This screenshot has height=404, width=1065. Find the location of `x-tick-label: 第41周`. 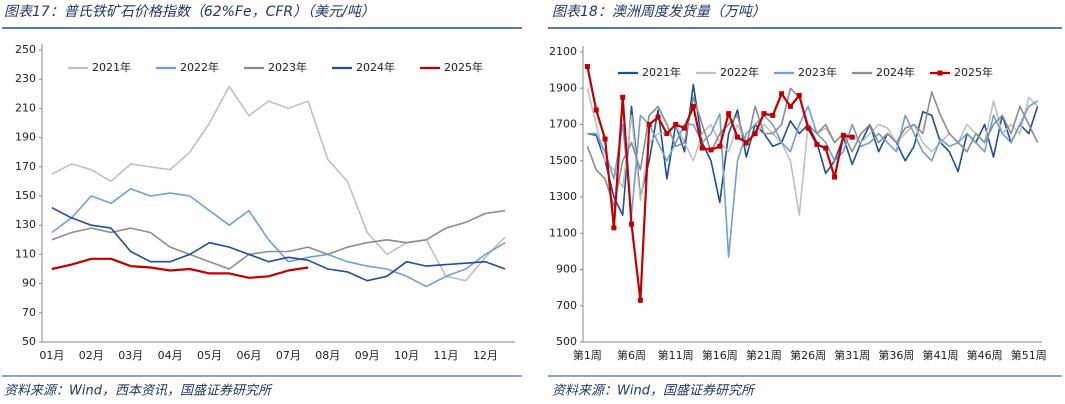

x-tick-label: 第41周 is located at coordinates (940, 355).